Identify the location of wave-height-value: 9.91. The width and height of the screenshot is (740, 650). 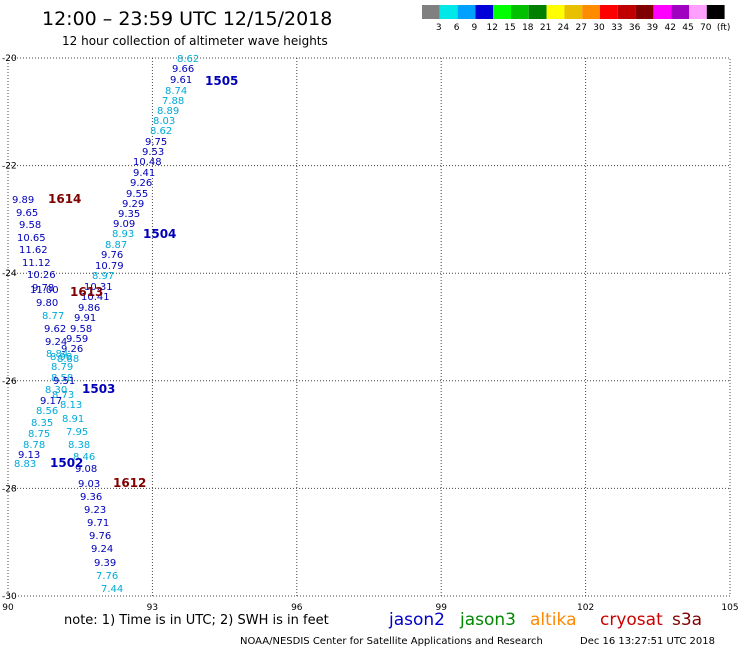
(85, 318).